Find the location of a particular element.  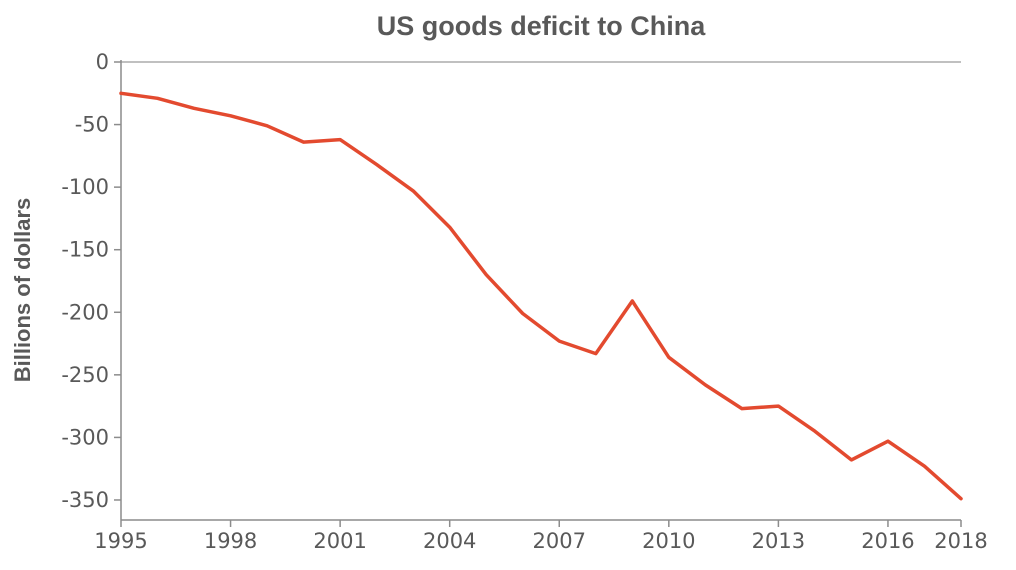

x-tick-label: 2018 is located at coordinates (960, 541).